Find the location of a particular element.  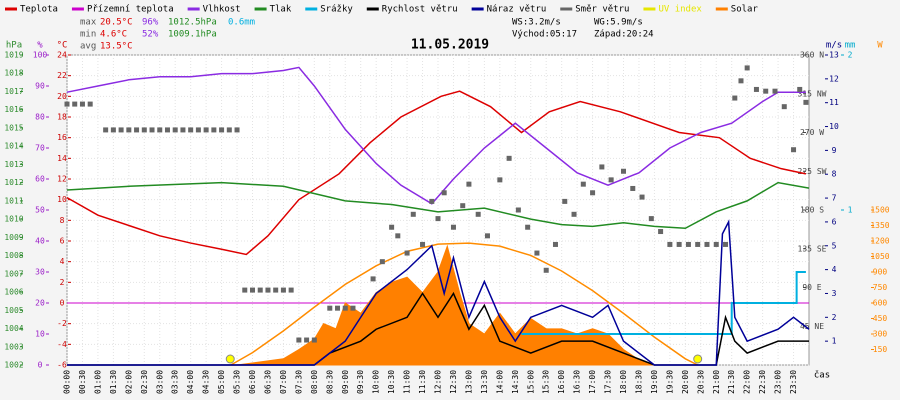

legend-label: Teplota is located at coordinates (39, 10).